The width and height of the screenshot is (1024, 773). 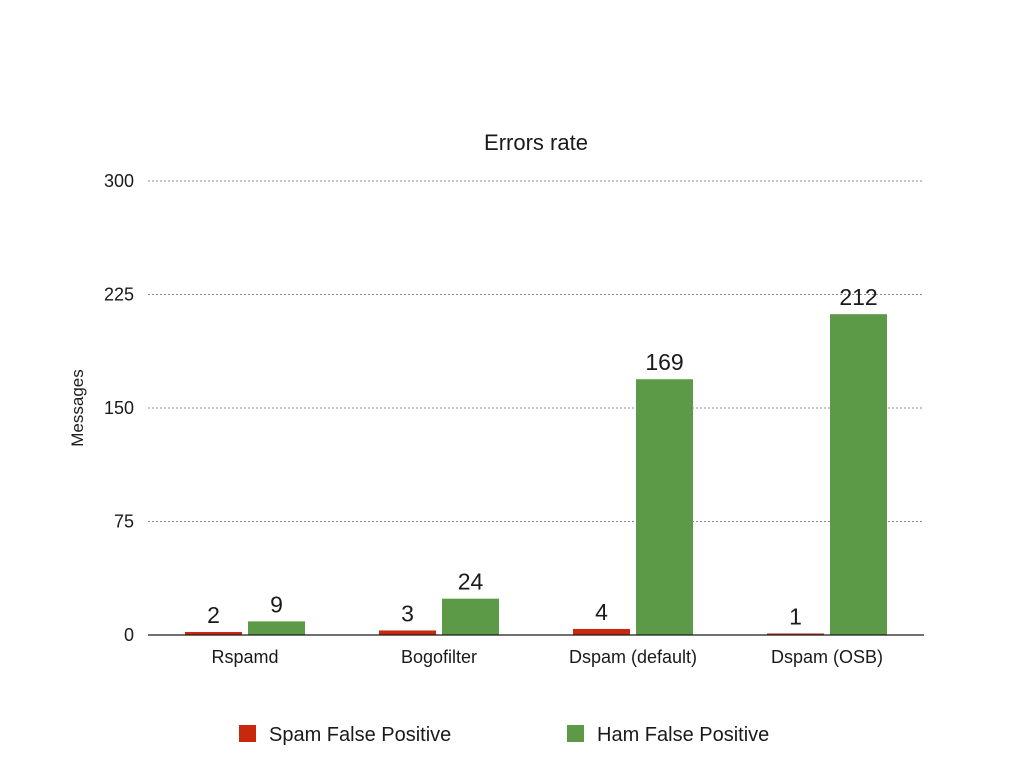 What do you see at coordinates (77, 407) in the screenshot?
I see `y-axis-label: Messages` at bounding box center [77, 407].